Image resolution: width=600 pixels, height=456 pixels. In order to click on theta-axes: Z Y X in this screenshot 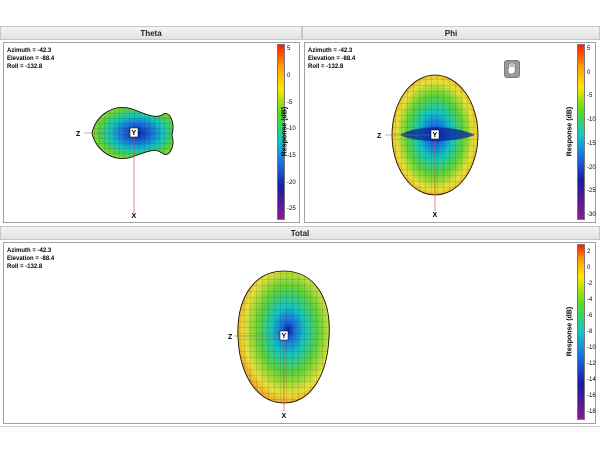, I will do `click(107, 173)`.